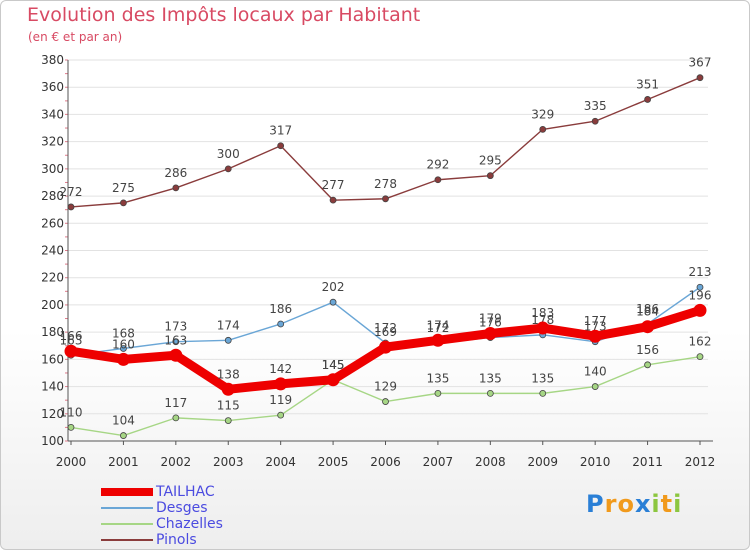  What do you see at coordinates (52, 251) in the screenshot?
I see `y-tick-label: 240` at bounding box center [52, 251].